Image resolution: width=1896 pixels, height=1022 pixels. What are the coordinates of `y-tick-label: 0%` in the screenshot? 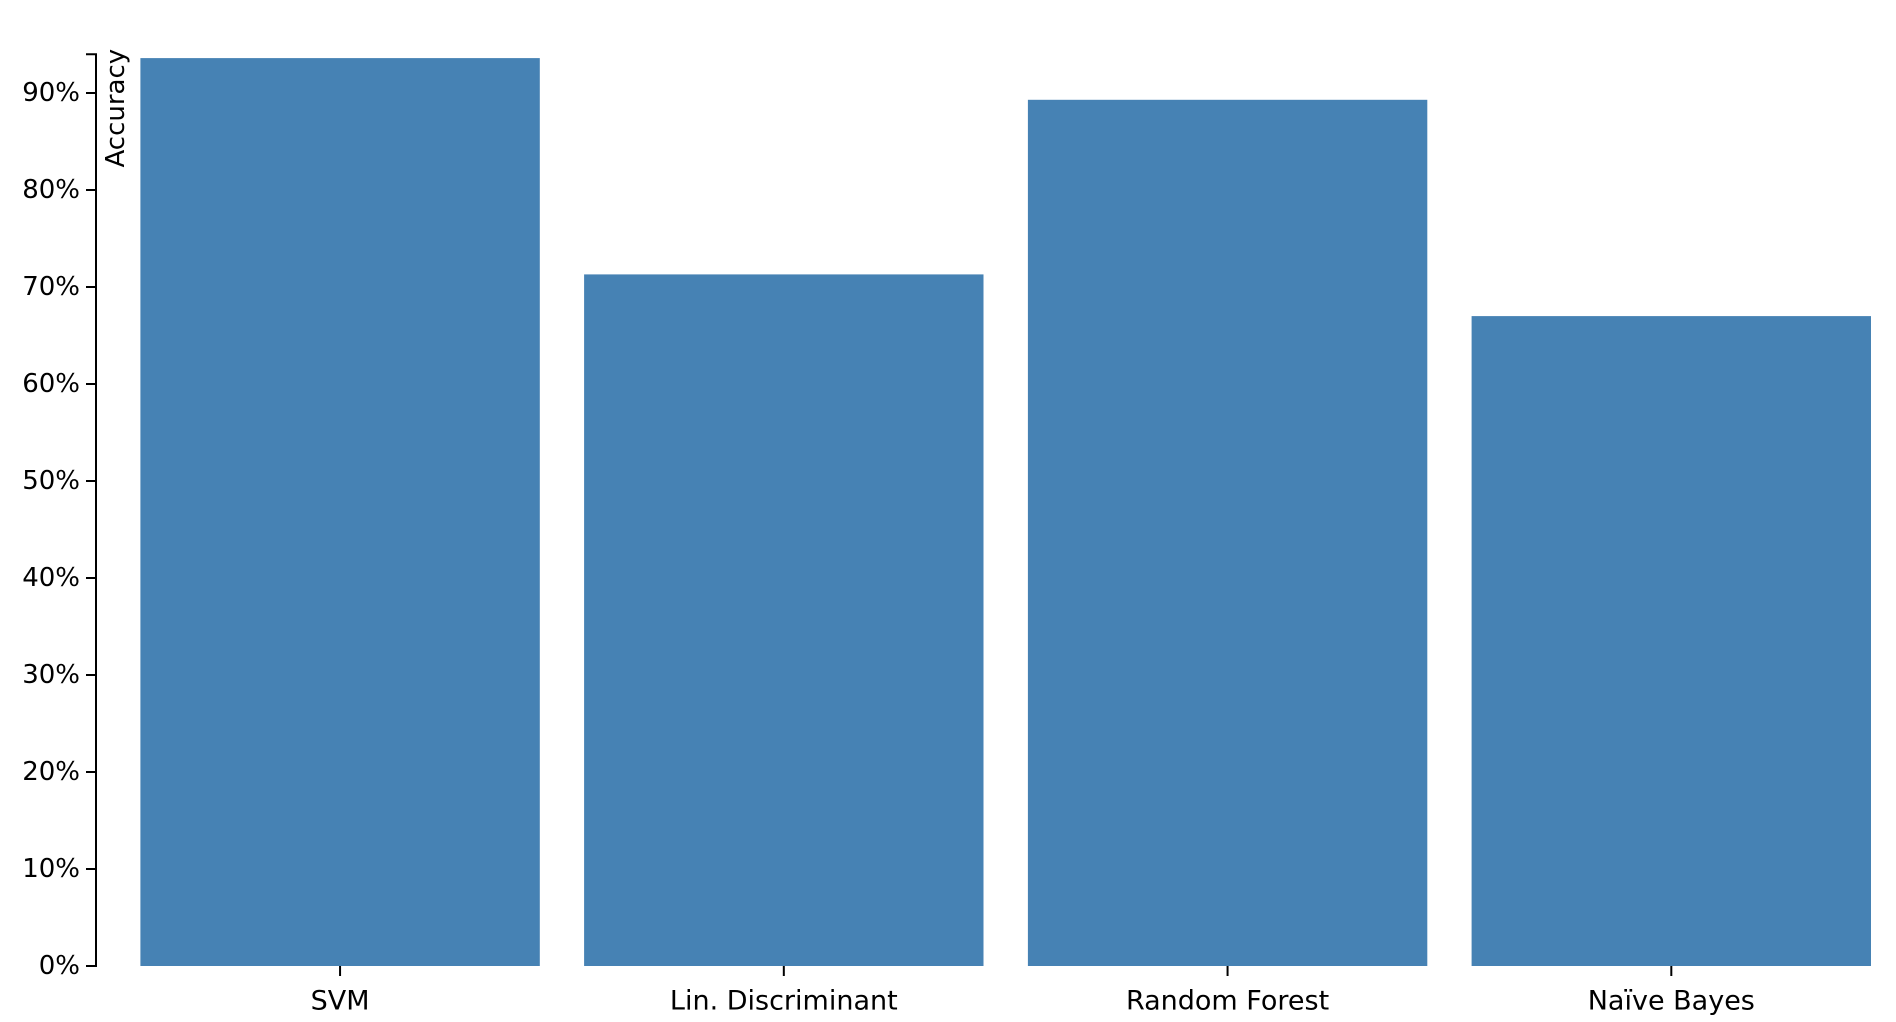 It's located at (59, 966).